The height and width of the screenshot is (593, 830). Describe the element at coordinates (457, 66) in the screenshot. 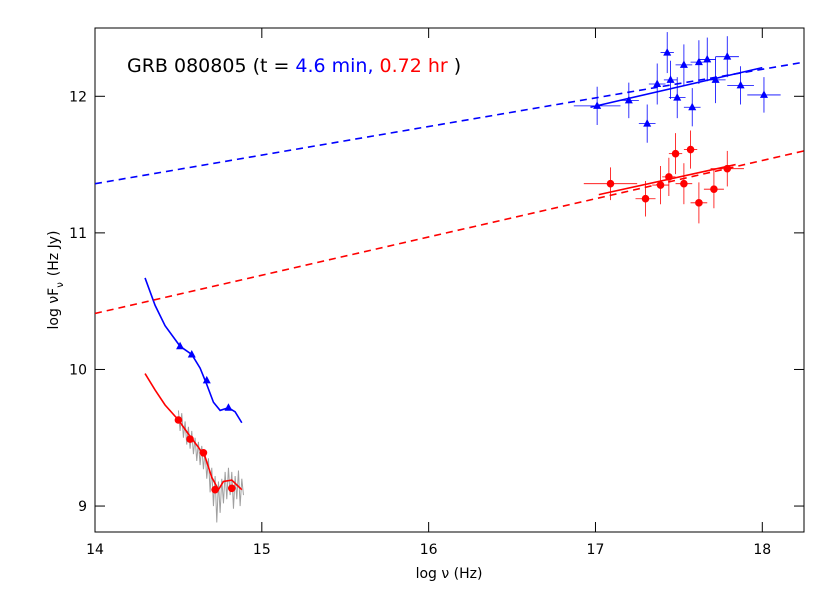

I see `title-part: )` at that location.